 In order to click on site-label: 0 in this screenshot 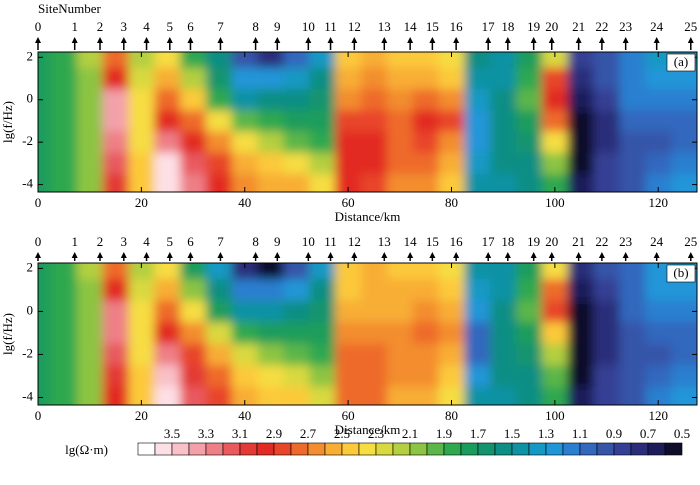, I will do `click(38, 26)`.